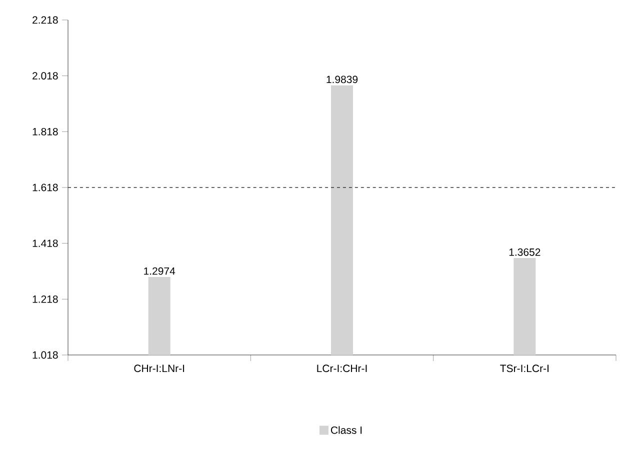  I want to click on y-tick-label: 2.018, so click(45, 76).